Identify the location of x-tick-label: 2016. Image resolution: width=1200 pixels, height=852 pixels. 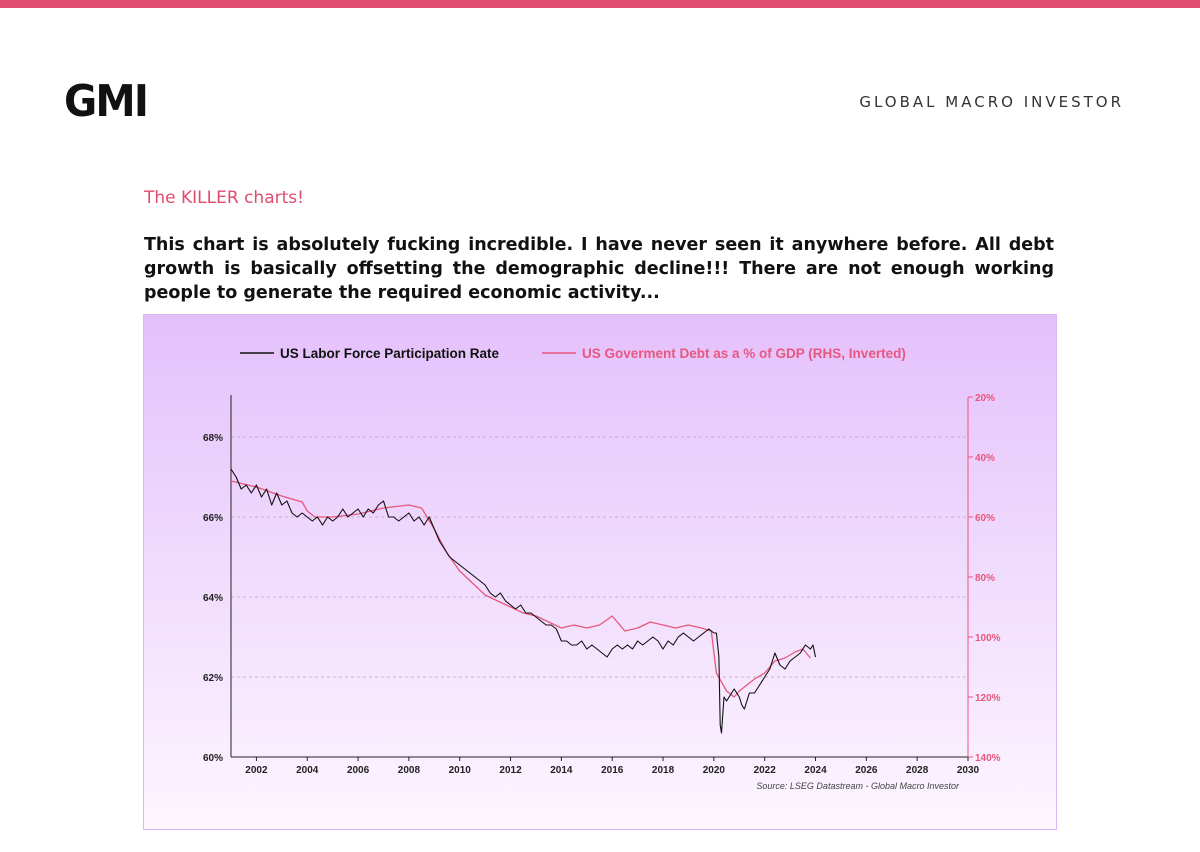
(612, 770).